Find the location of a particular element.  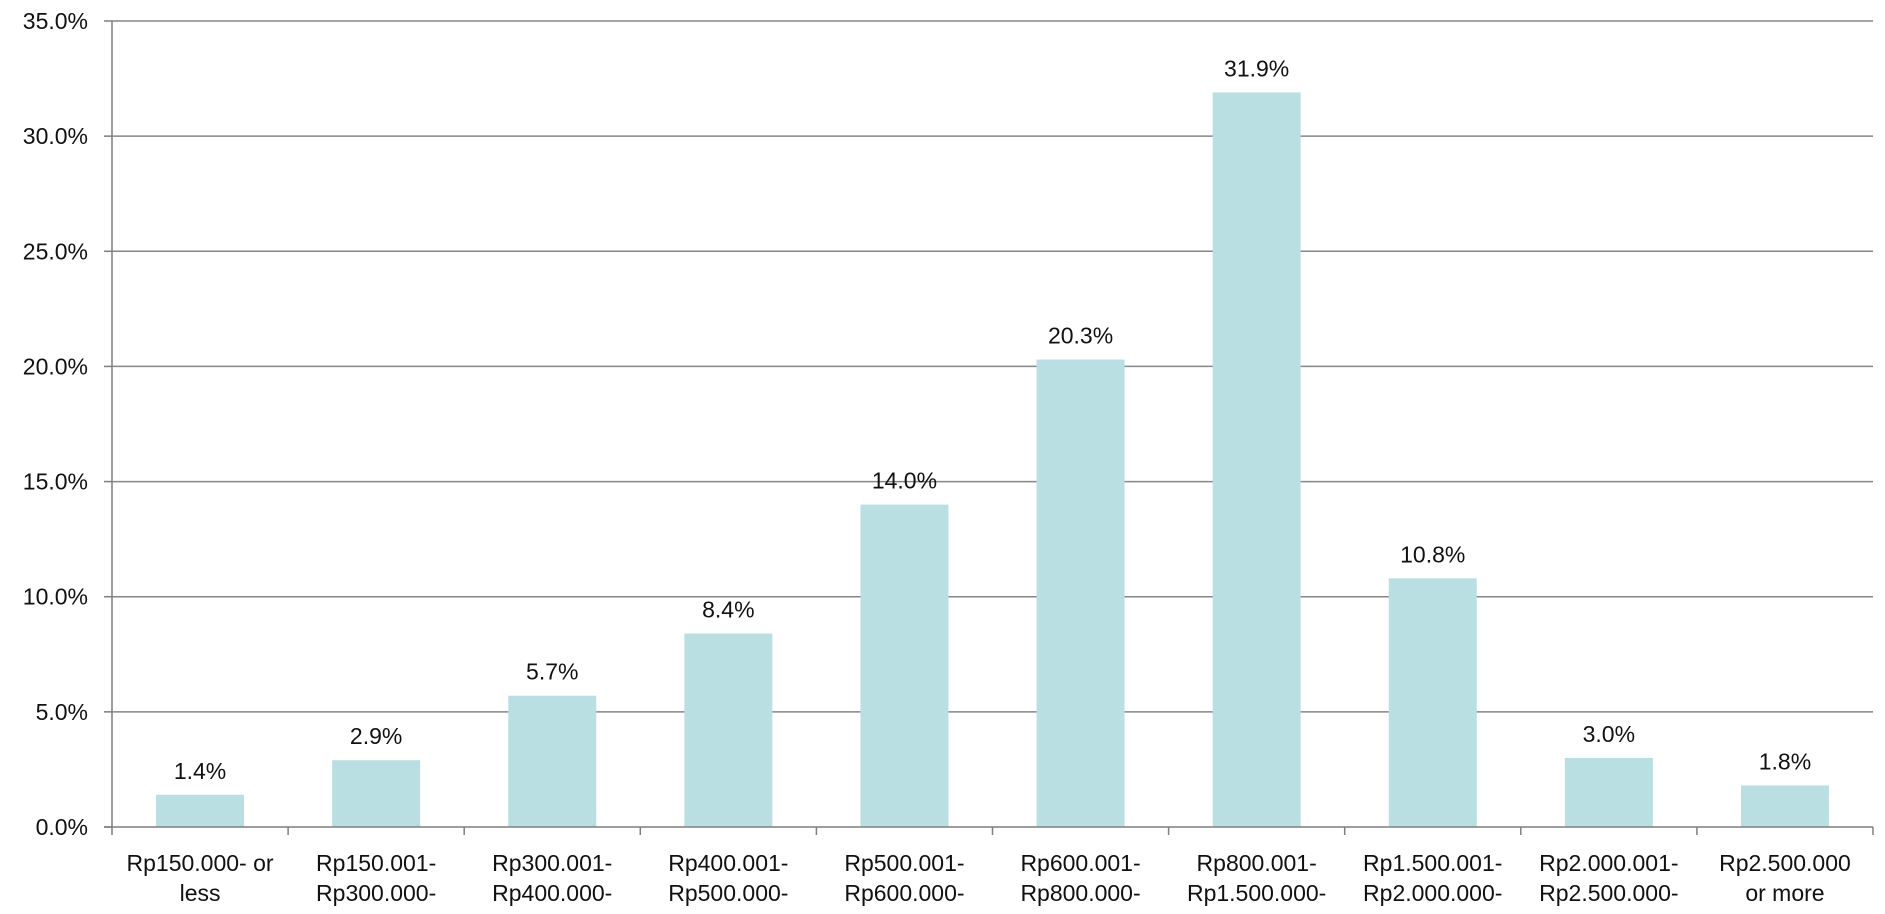

x-category-label: Rp800.000- is located at coordinates (1080, 893).